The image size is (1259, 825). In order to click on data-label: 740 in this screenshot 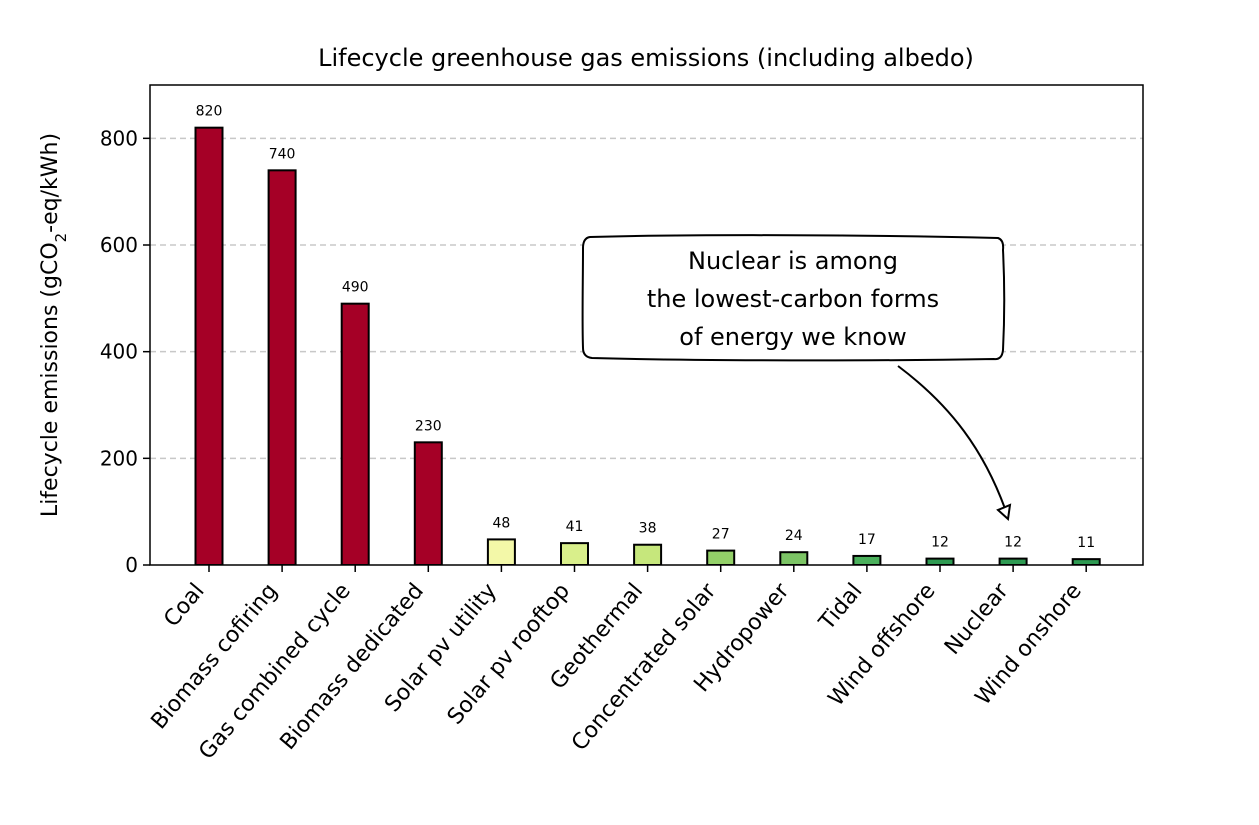, I will do `click(282, 154)`.